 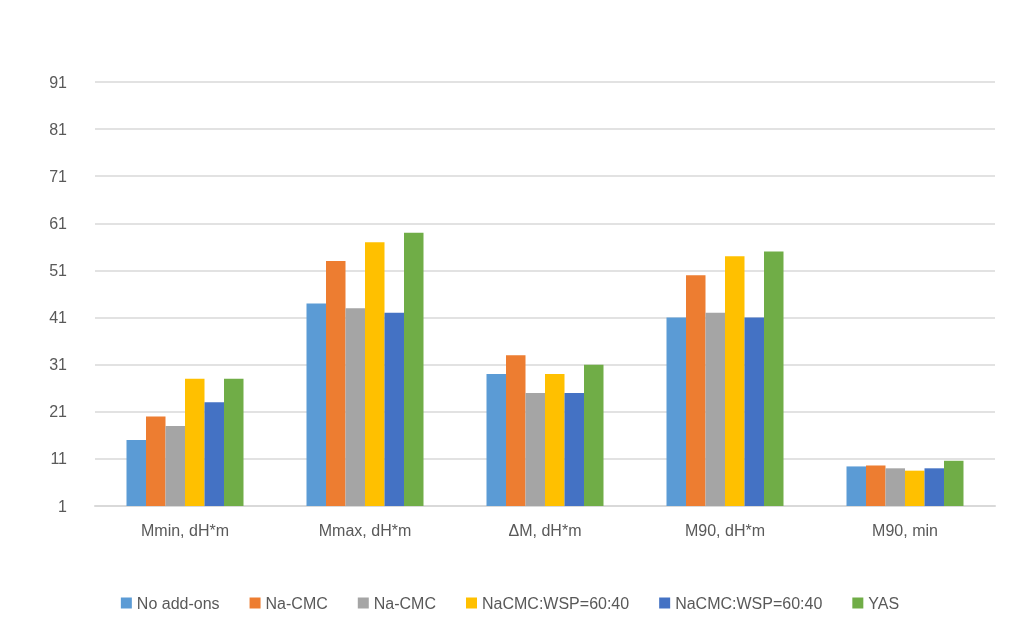 What do you see at coordinates (63, 506) in the screenshot?
I see `y-tick-label: 1` at bounding box center [63, 506].